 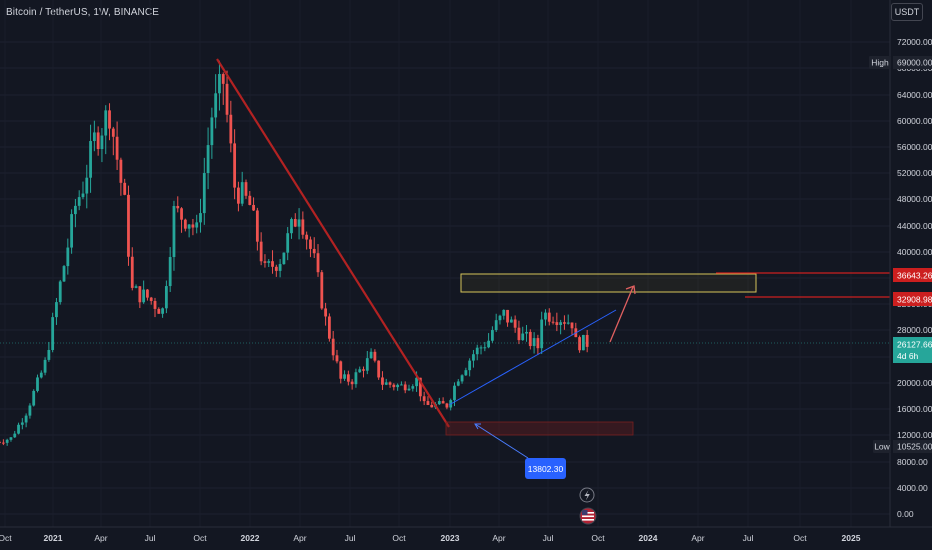 What do you see at coordinates (588, 516) in the screenshot?
I see `us-flag-event-icon` at bounding box center [588, 516].